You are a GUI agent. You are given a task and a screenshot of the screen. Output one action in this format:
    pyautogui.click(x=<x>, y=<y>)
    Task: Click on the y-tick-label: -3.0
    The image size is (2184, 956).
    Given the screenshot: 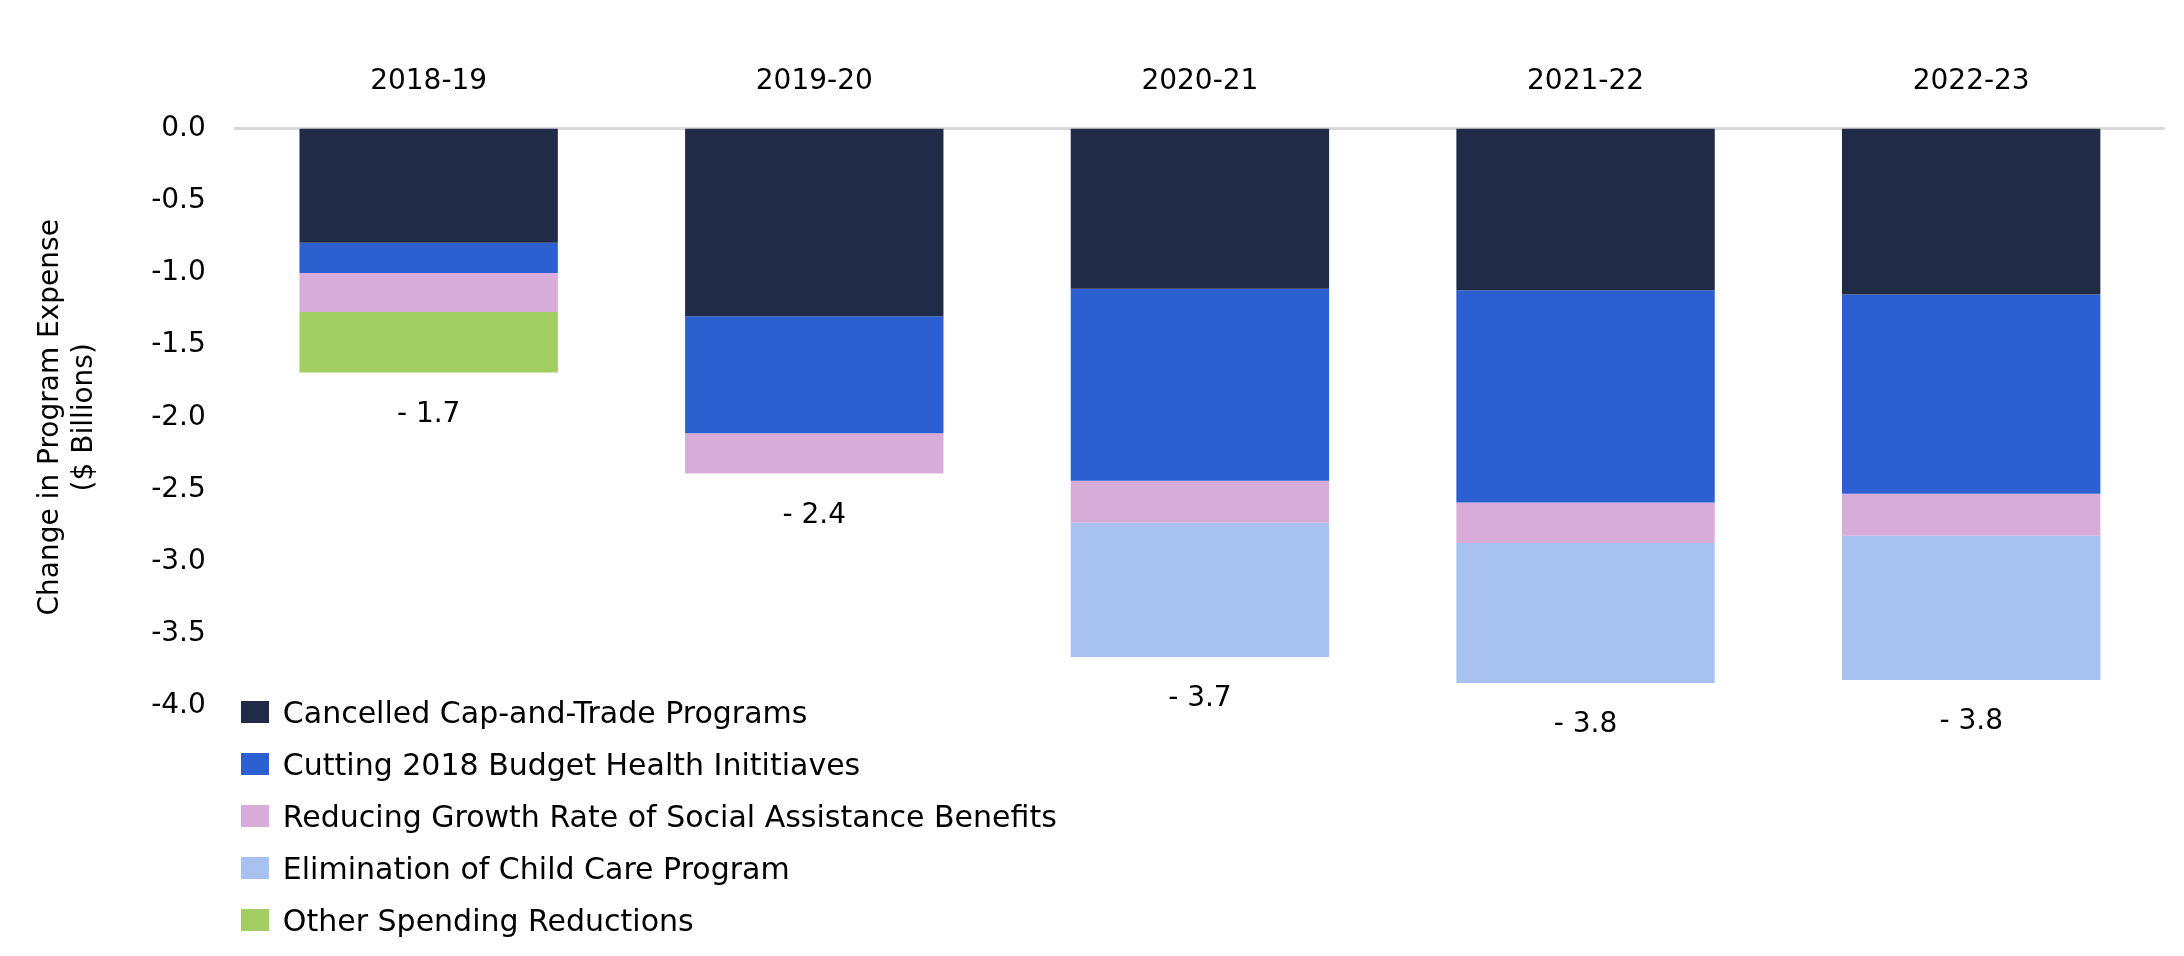 What is the action you would take?
    pyautogui.click(x=178, y=559)
    